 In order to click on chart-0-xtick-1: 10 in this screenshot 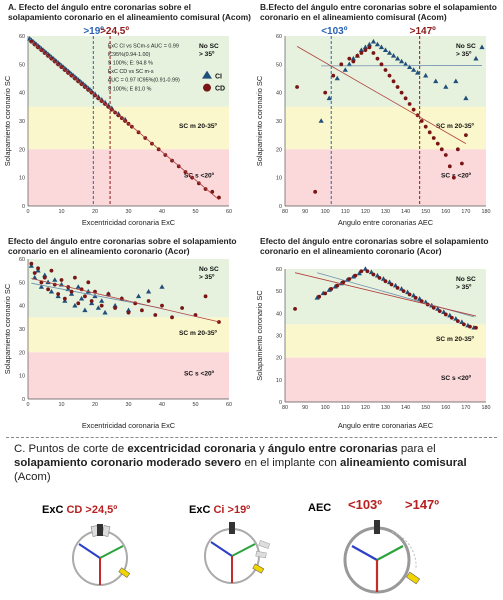, I will do `click(62, 212)`.